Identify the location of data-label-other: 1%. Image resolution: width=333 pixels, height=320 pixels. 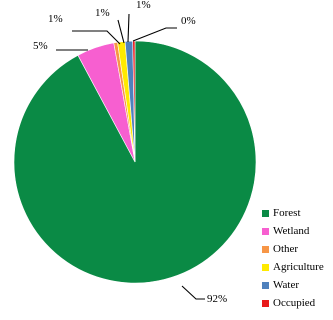
(55, 19).